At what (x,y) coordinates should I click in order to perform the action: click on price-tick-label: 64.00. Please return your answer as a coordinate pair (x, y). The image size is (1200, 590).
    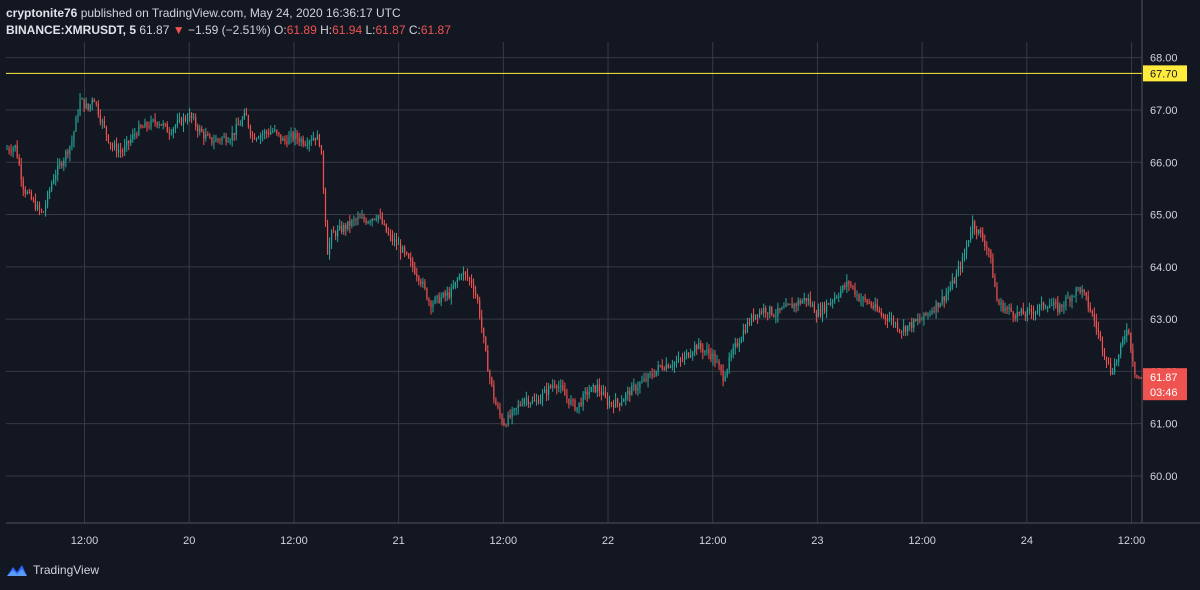
    Looking at the image, I should click on (1164, 268).